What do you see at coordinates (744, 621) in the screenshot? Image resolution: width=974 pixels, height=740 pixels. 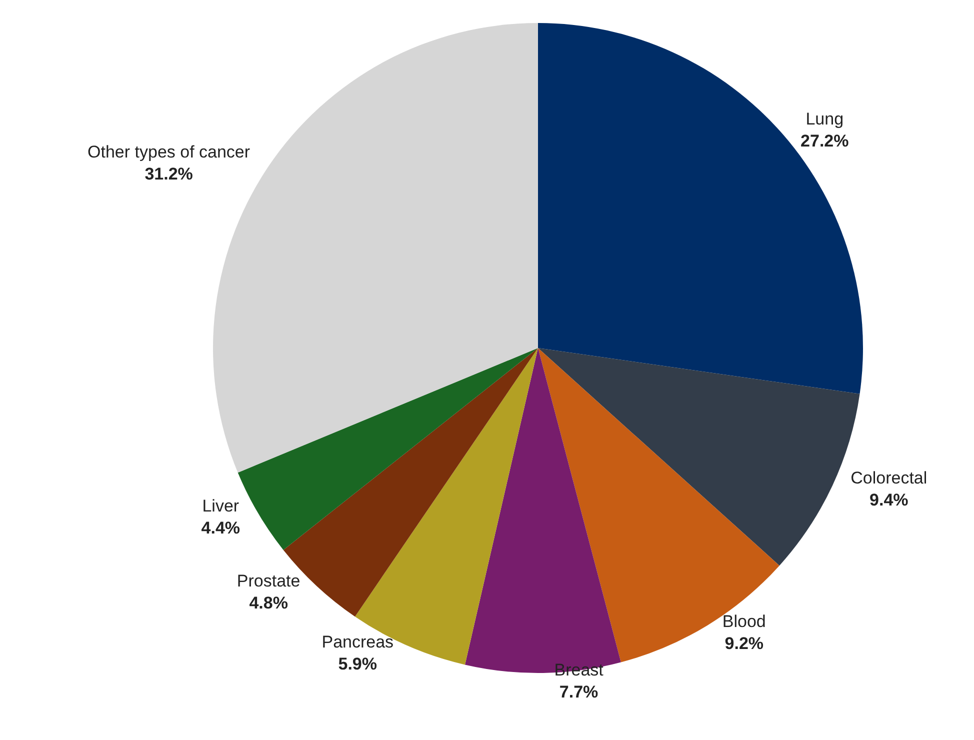 I see `slice-label: Blood` at bounding box center [744, 621].